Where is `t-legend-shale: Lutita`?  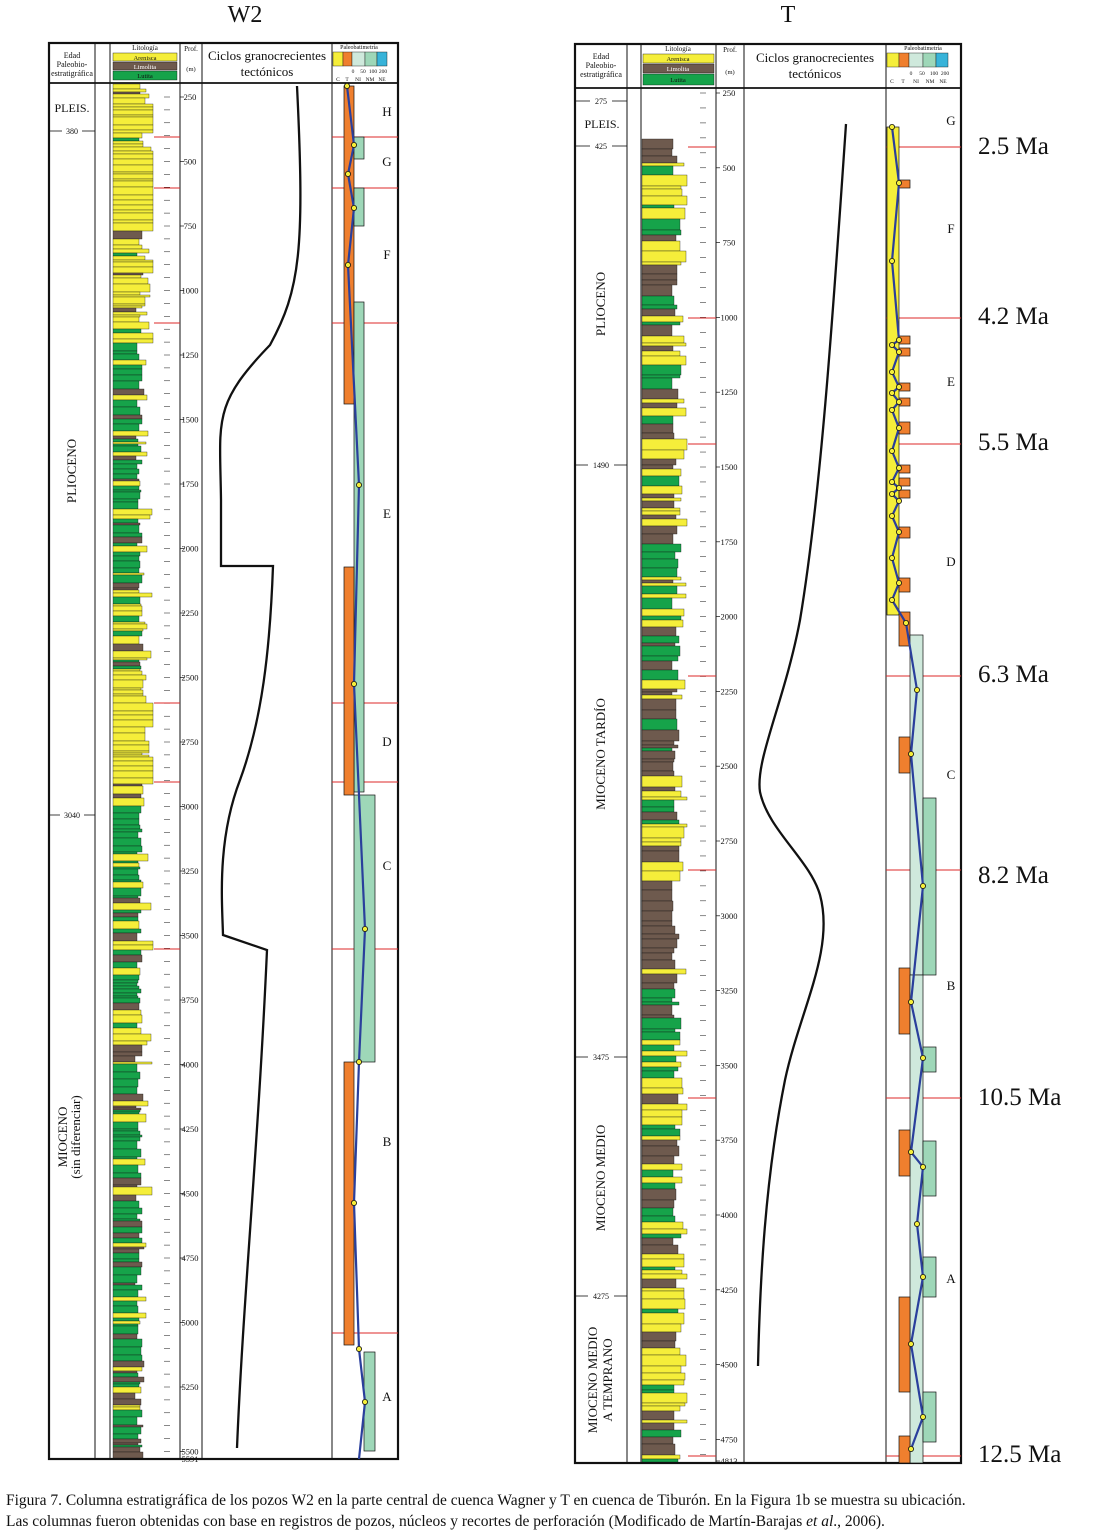
t-legend-shale: Lutita is located at coordinates (678, 80).